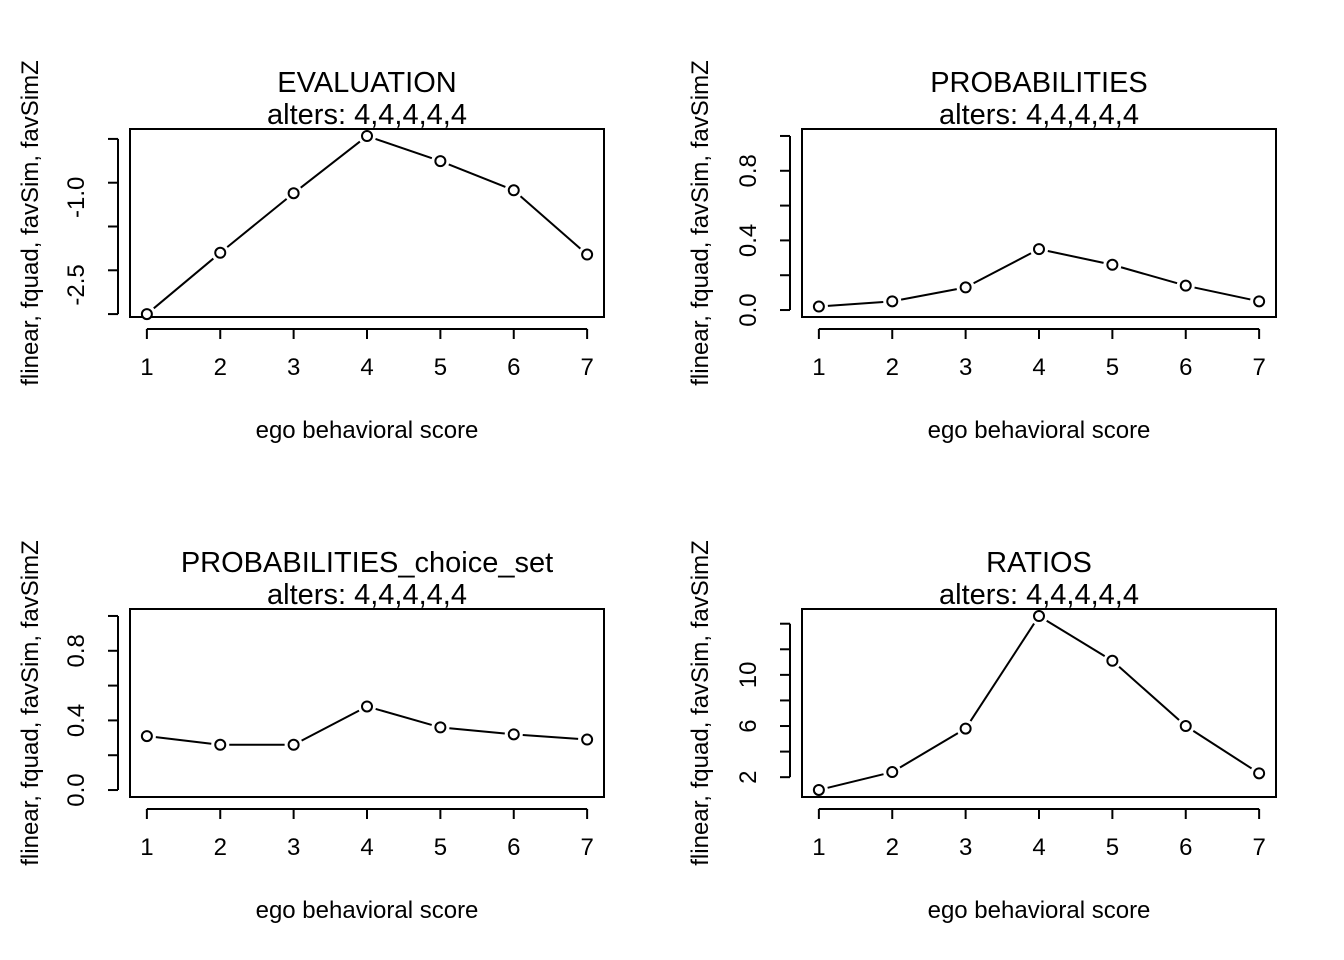 The image size is (1344, 960). What do you see at coordinates (76, 197) in the screenshot?
I see `y-tick-label: -1.0` at bounding box center [76, 197].